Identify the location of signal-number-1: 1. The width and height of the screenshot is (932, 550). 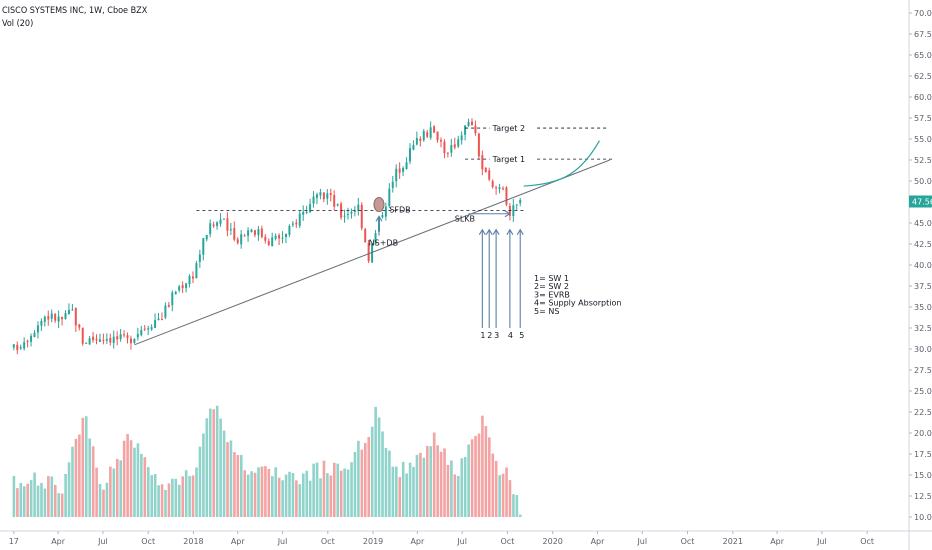
(482, 335).